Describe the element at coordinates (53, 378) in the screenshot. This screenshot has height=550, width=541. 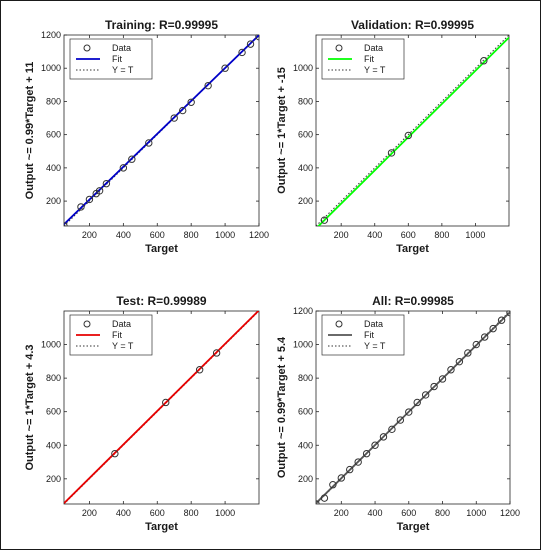
I see `y-tick-label: 800` at that location.